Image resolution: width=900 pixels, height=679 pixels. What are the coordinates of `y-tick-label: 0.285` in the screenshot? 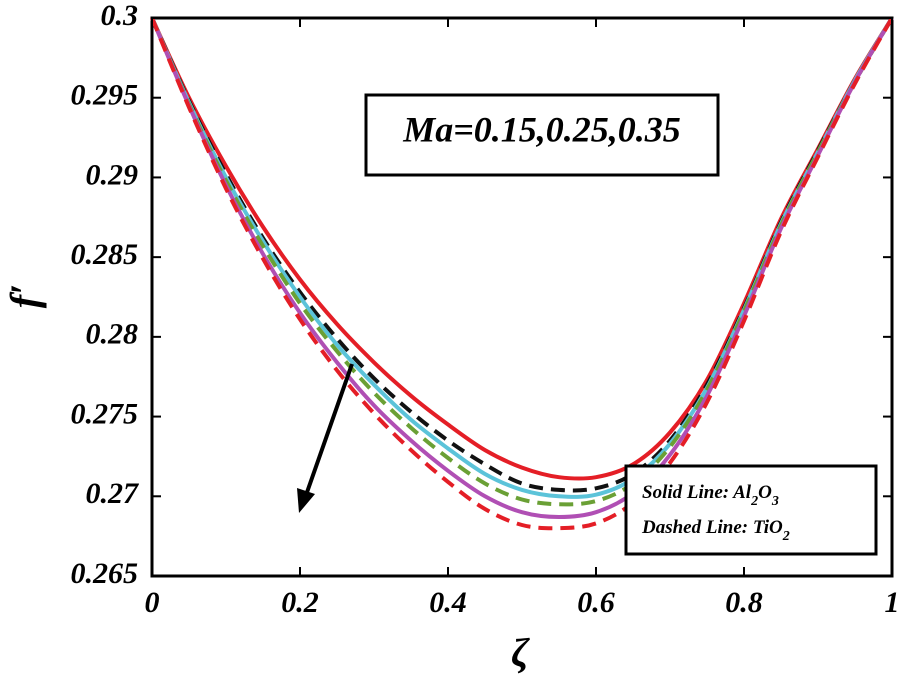 It's located at (105, 254).